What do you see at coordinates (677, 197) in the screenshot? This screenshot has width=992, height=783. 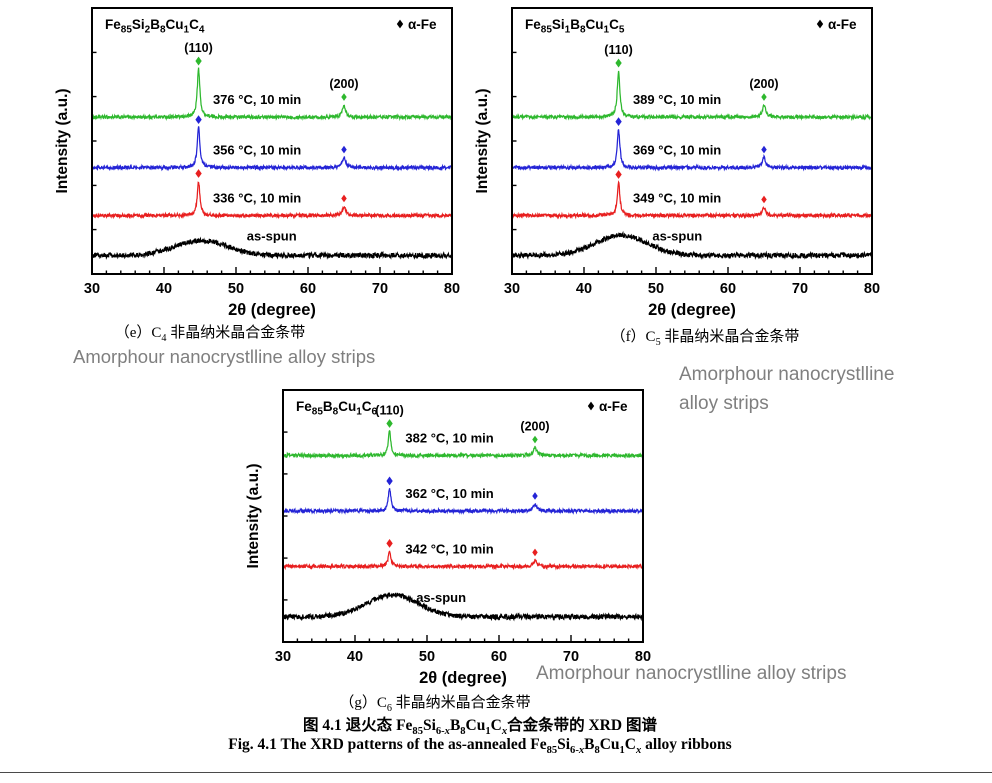 I see `trace-label: 349 °C, 10 min` at bounding box center [677, 197].